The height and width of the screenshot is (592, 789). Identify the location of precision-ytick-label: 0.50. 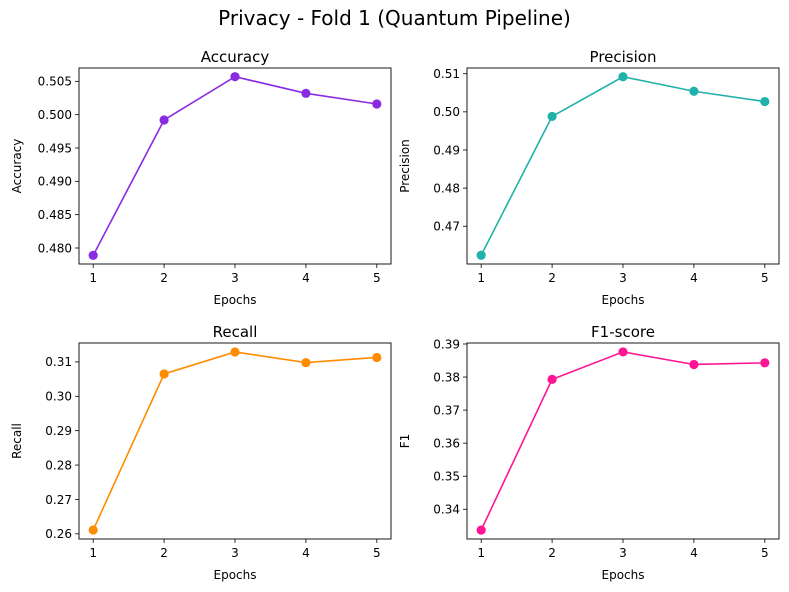
(446, 112).